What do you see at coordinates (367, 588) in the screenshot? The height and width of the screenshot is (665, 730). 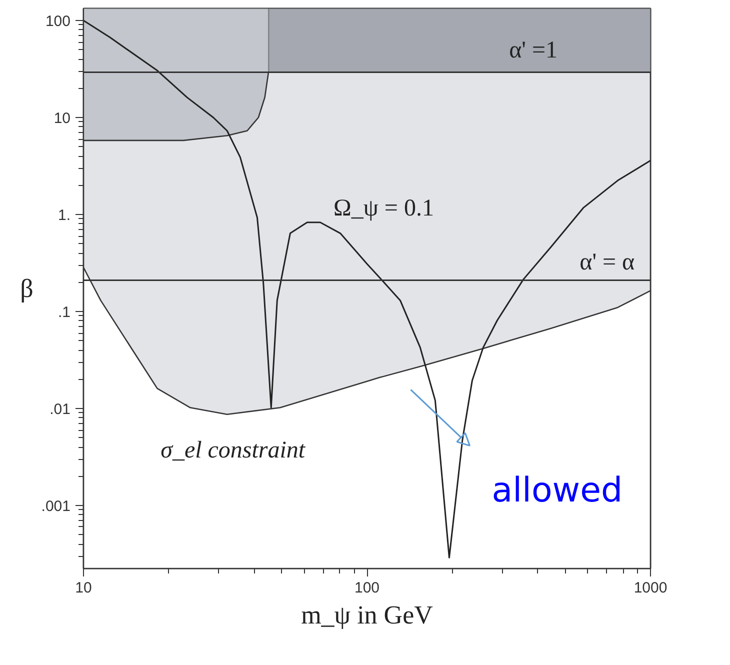 I see `x-tick-label: 100` at bounding box center [367, 588].